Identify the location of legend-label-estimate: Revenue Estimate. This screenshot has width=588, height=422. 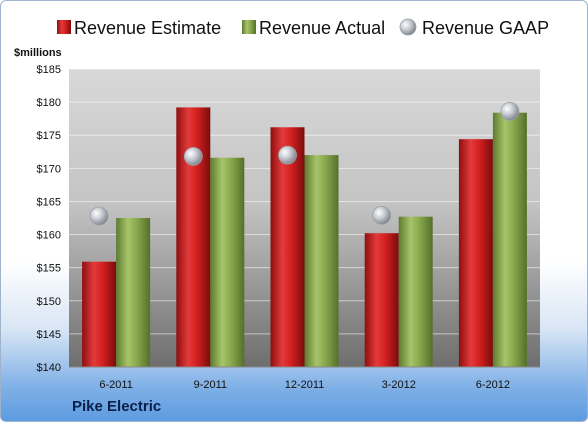
(147, 28).